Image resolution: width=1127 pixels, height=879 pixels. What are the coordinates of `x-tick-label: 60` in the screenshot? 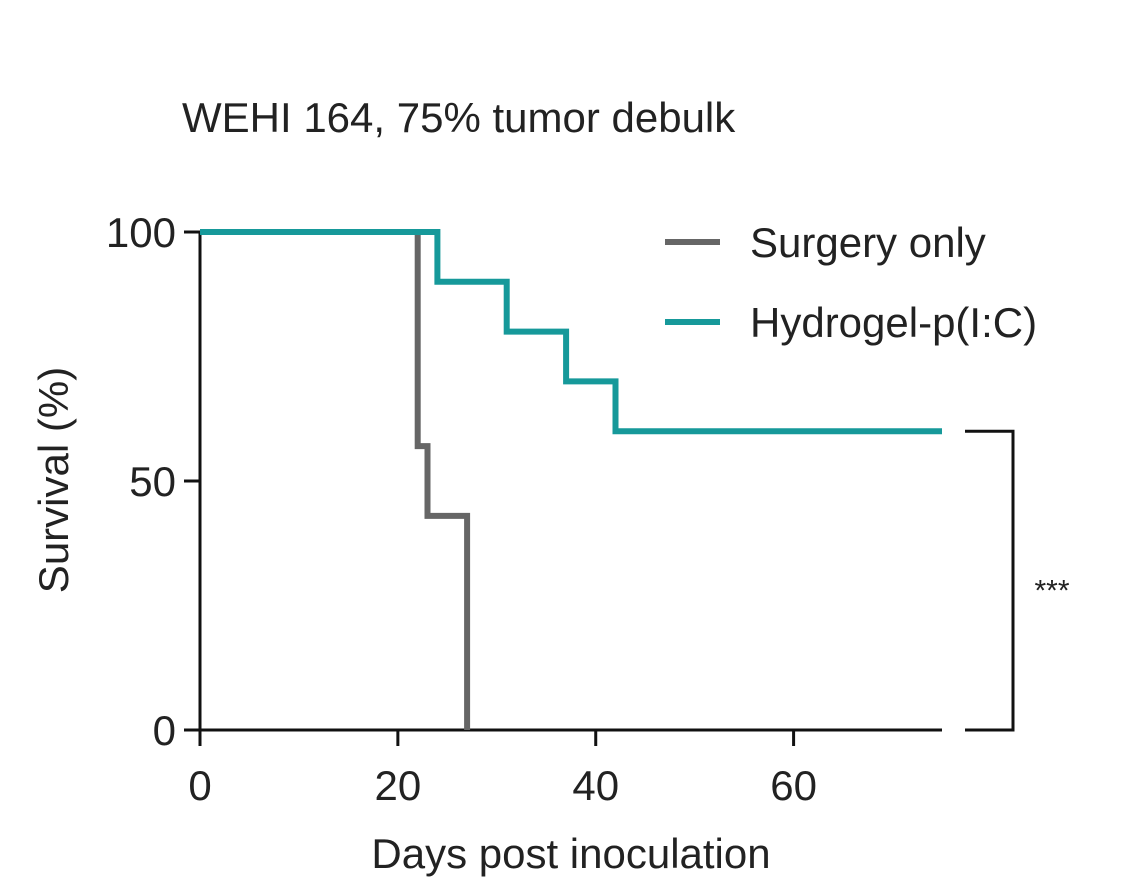 It's located at (793, 785).